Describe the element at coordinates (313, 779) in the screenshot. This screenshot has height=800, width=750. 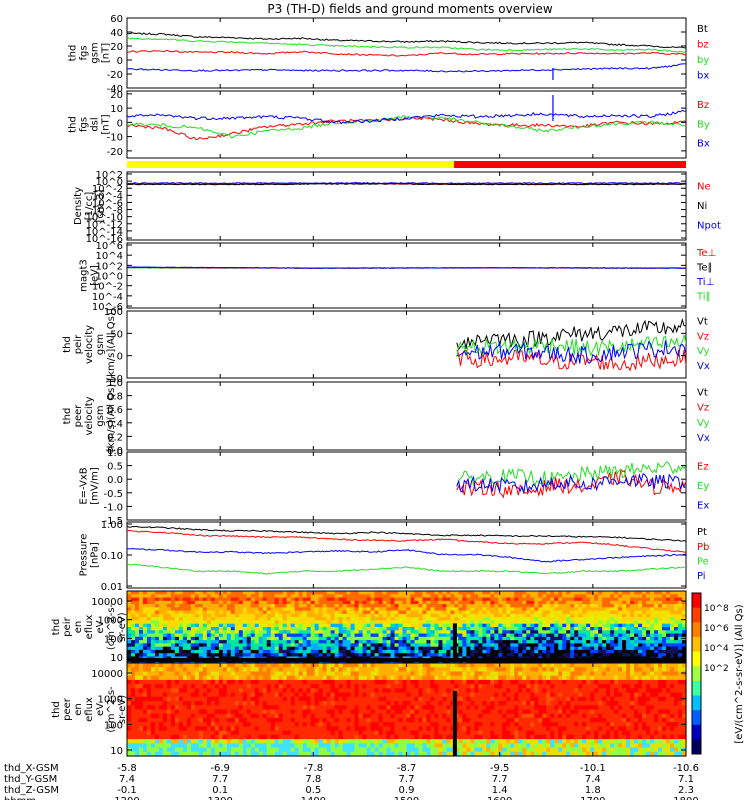
I see `x-tick-label: 7.8` at that location.